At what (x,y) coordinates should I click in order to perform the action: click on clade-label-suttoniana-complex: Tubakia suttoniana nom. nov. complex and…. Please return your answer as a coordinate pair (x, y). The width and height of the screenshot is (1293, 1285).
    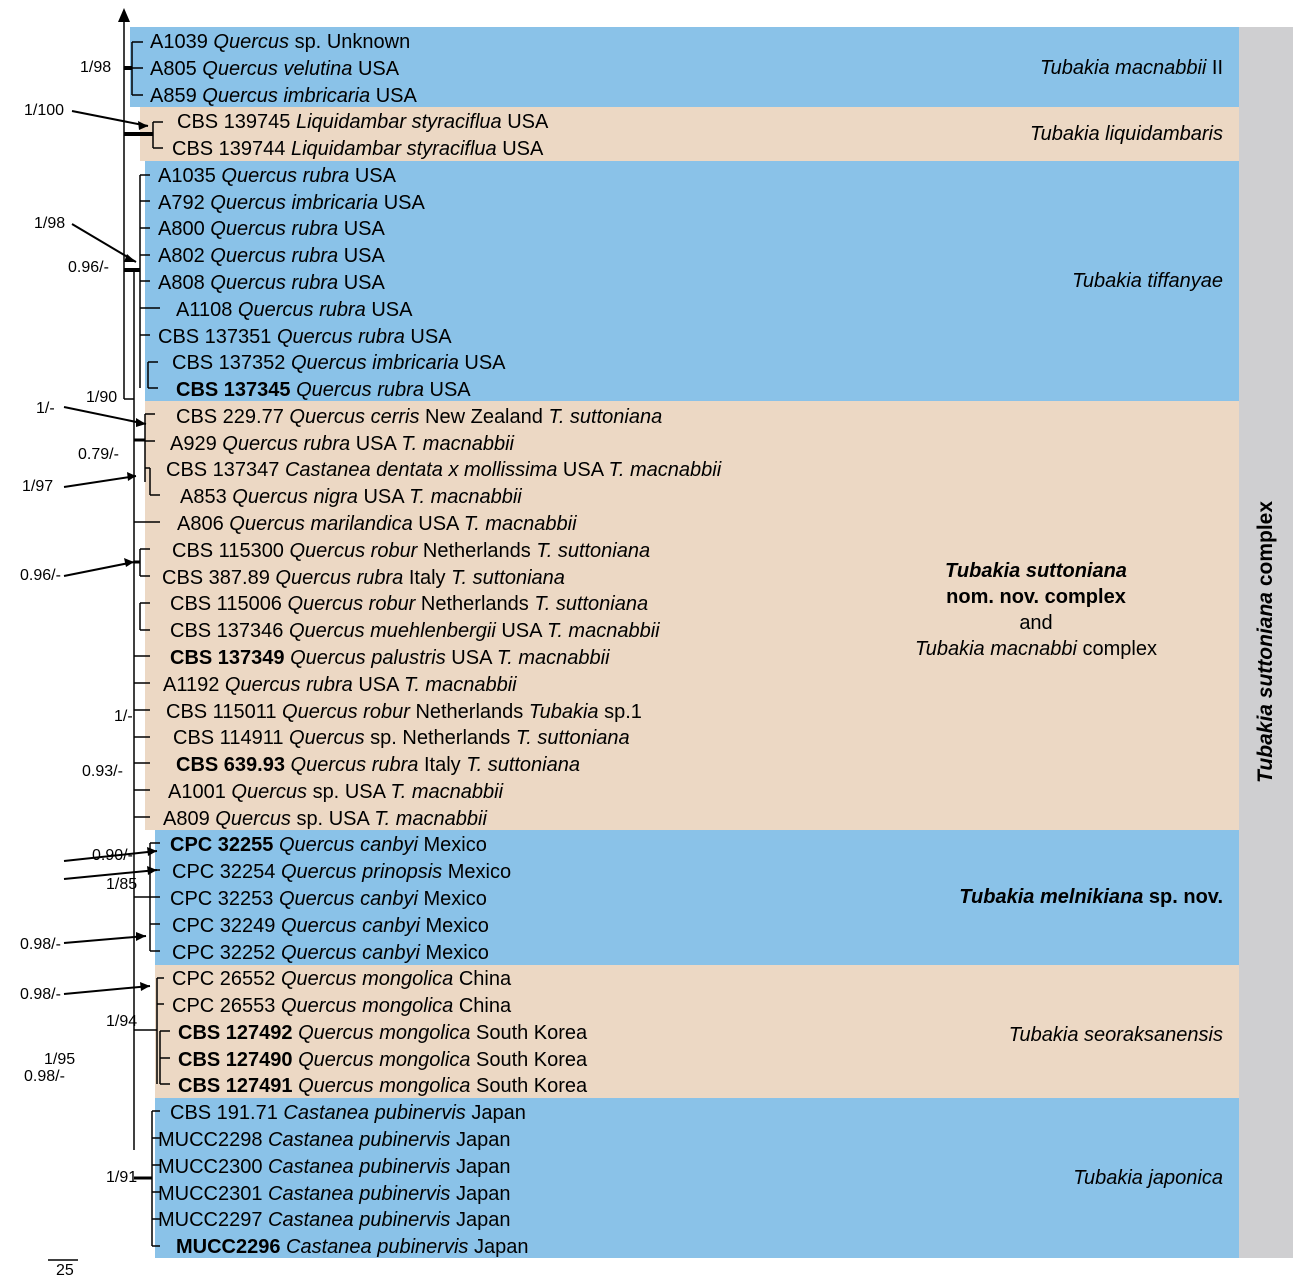
    Looking at the image, I should click on (1036, 610).